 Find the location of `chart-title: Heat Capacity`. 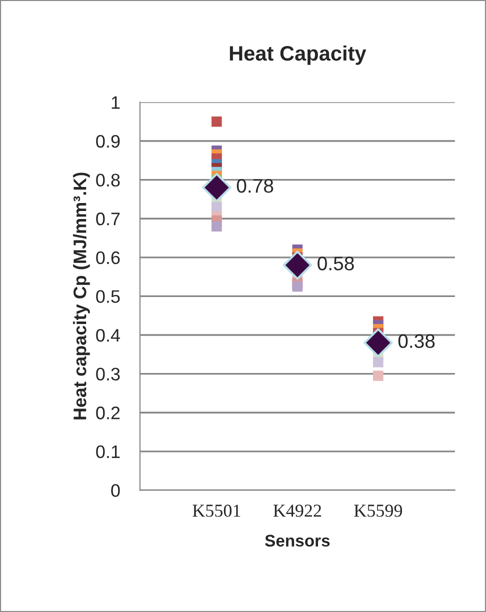

chart-title: Heat Capacity is located at coordinates (298, 55).